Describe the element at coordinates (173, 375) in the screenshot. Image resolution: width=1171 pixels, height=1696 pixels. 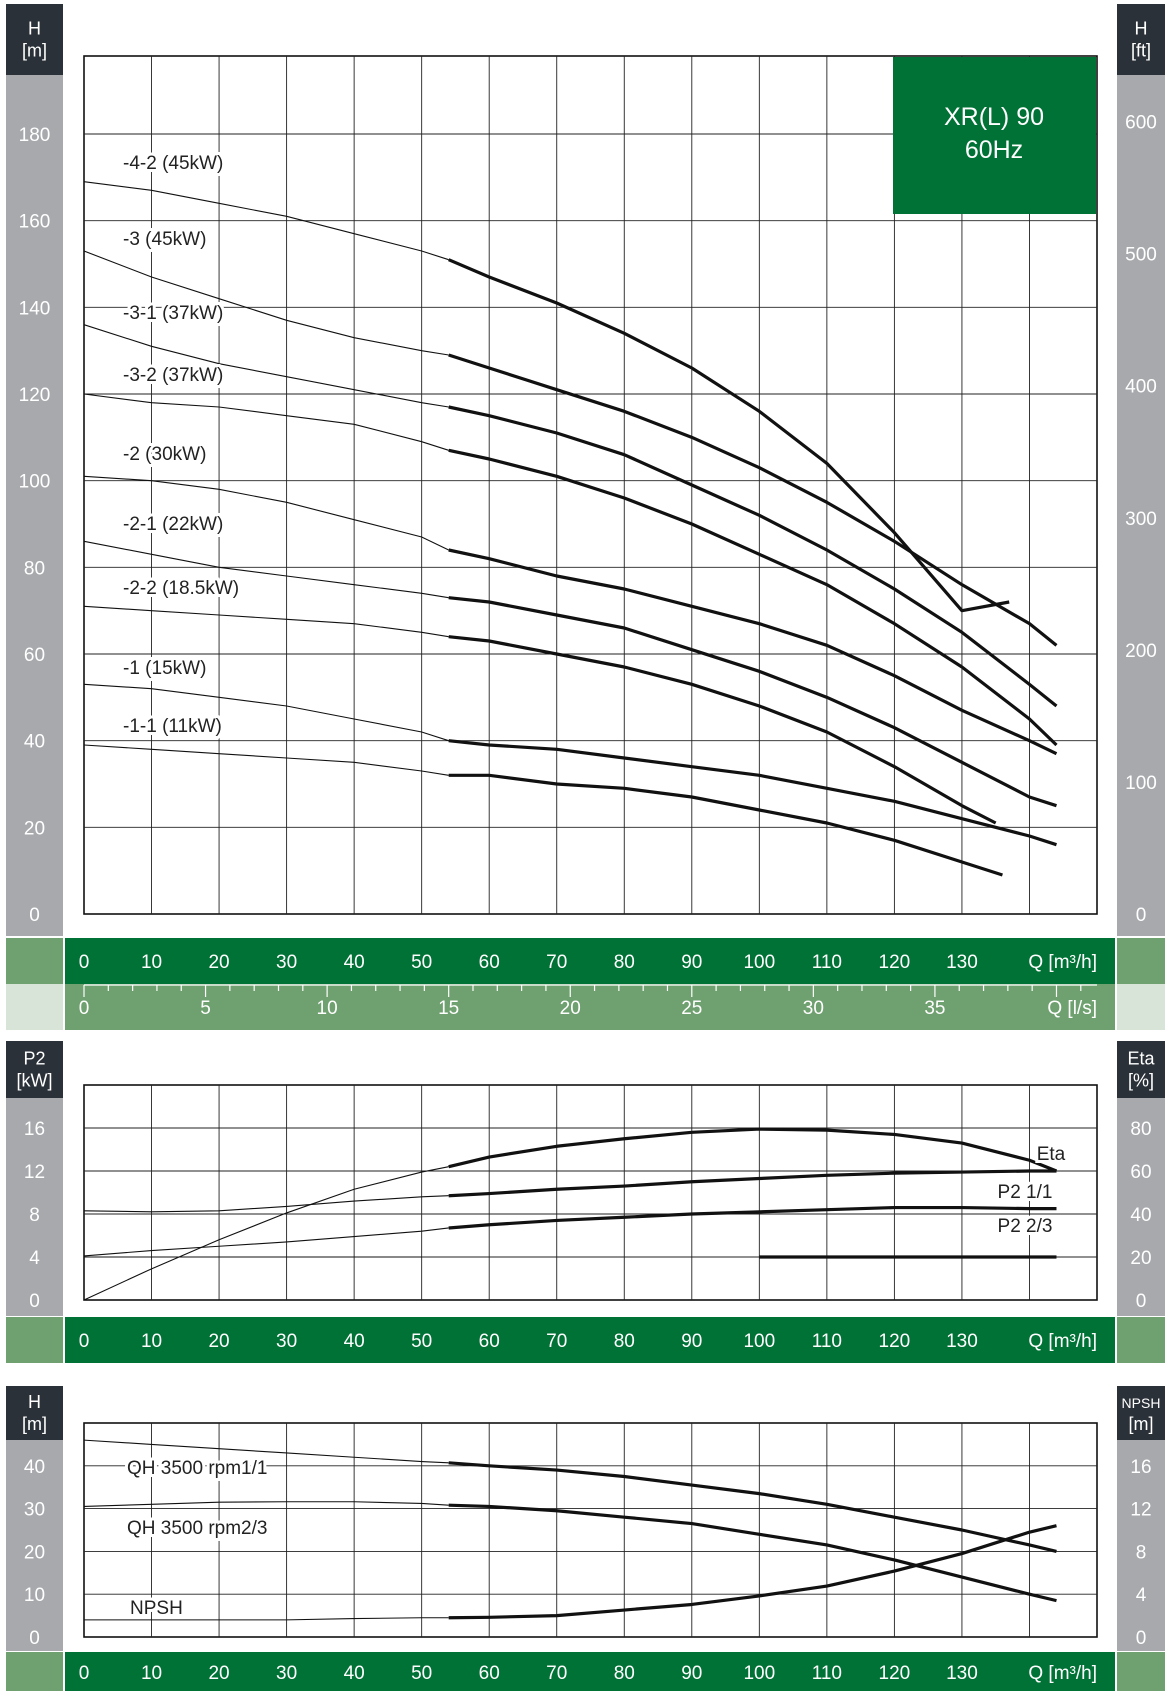
I see `series-label: -3-2 (37kW)` at that location.